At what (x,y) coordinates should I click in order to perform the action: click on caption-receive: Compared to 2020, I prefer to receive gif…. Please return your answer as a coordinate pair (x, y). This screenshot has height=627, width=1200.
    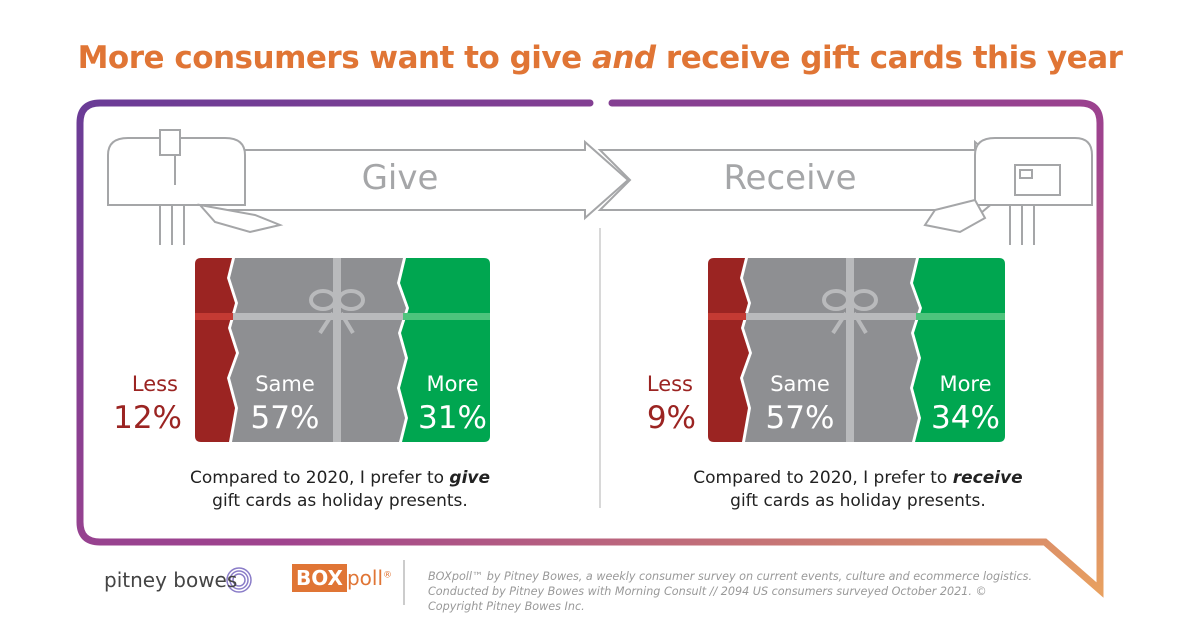
    Looking at the image, I should click on (858, 489).